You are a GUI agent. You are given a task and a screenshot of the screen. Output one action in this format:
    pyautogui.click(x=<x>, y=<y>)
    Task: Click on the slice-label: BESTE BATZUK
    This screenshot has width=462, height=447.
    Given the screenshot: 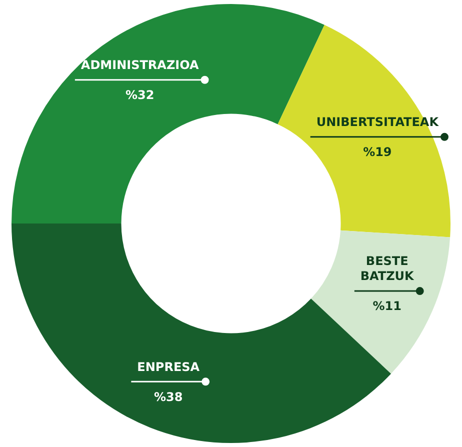 What is the action you would take?
    pyautogui.click(x=387, y=269)
    